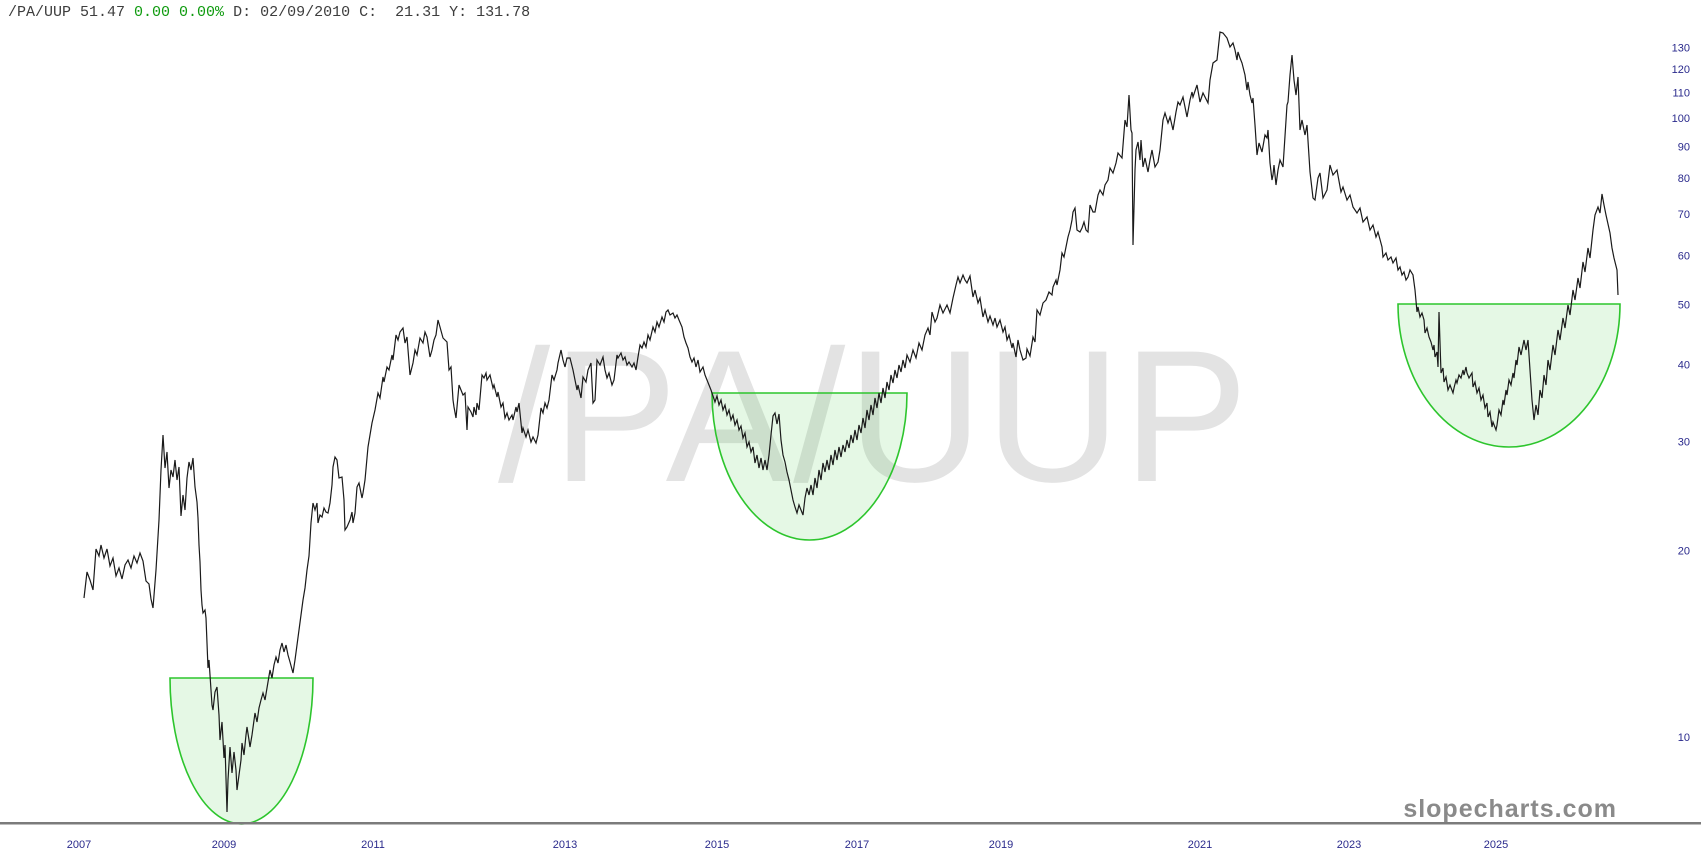 This screenshot has width=1701, height=866. Describe the element at coordinates (1681, 48) in the screenshot. I see `price-tick-label: 130` at that location.